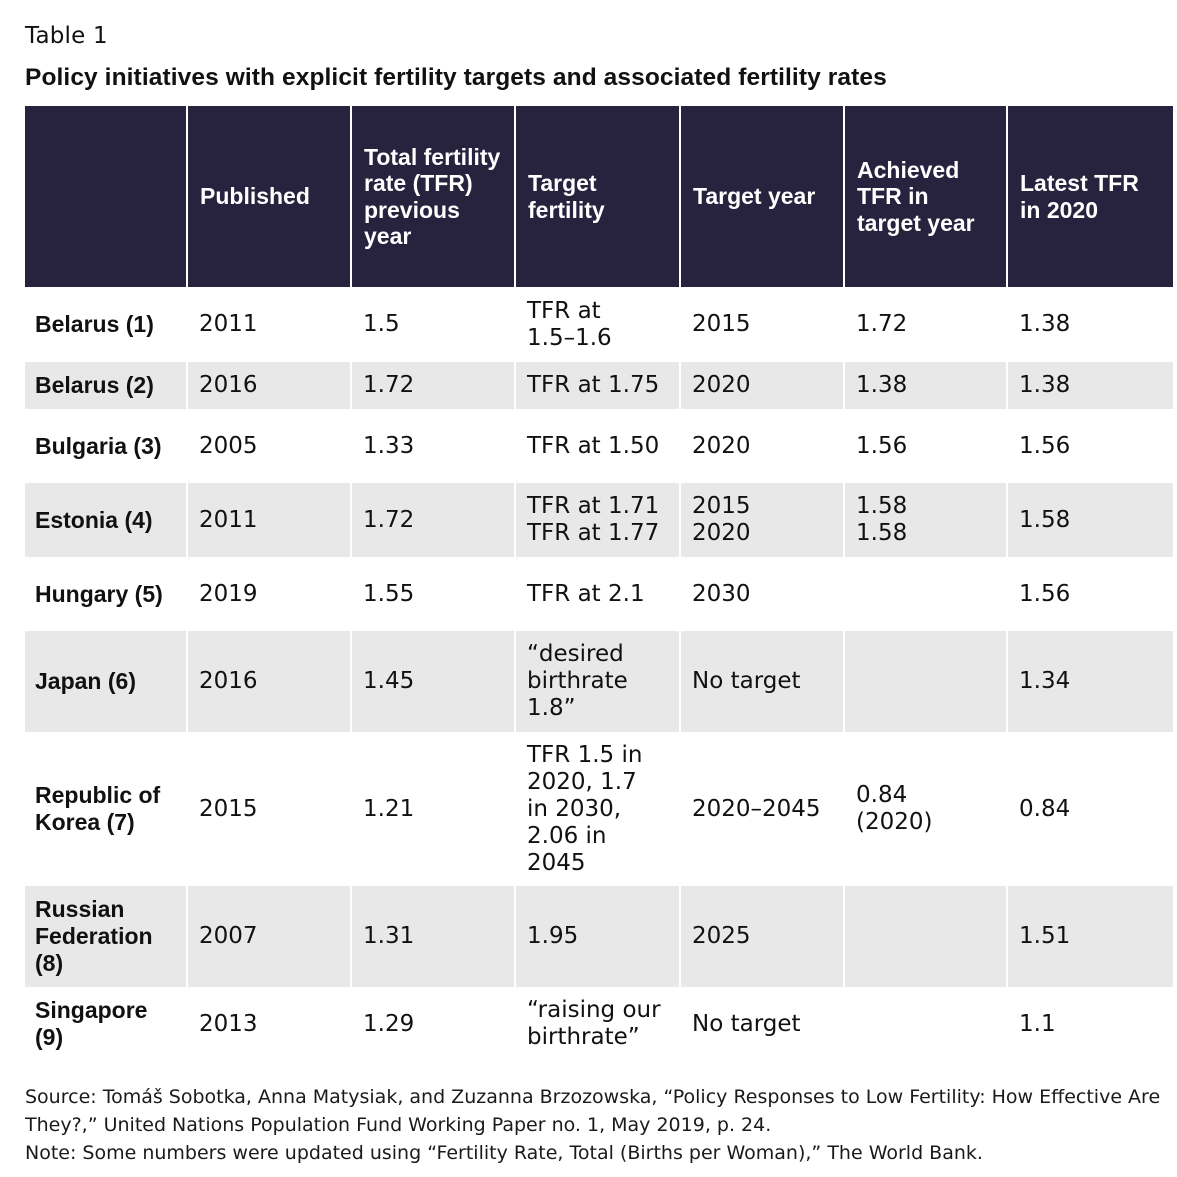  What do you see at coordinates (106, 1024) in the screenshot?
I see `cell-country: Singapore (9)` at bounding box center [106, 1024].